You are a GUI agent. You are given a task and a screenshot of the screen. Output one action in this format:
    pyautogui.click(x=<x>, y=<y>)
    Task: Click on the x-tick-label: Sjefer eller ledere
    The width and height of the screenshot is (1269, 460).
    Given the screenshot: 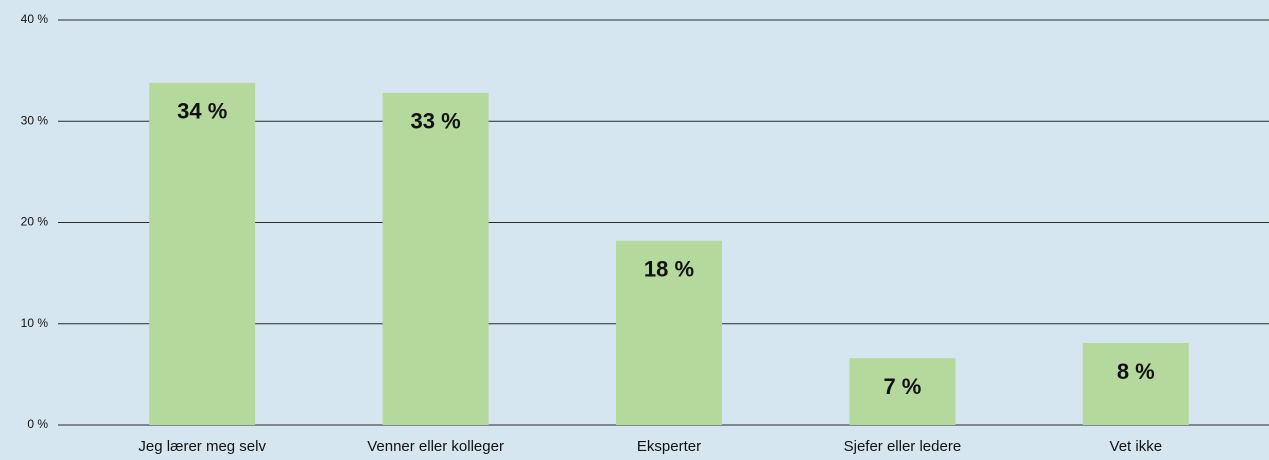 What is the action you would take?
    pyautogui.click(x=903, y=446)
    